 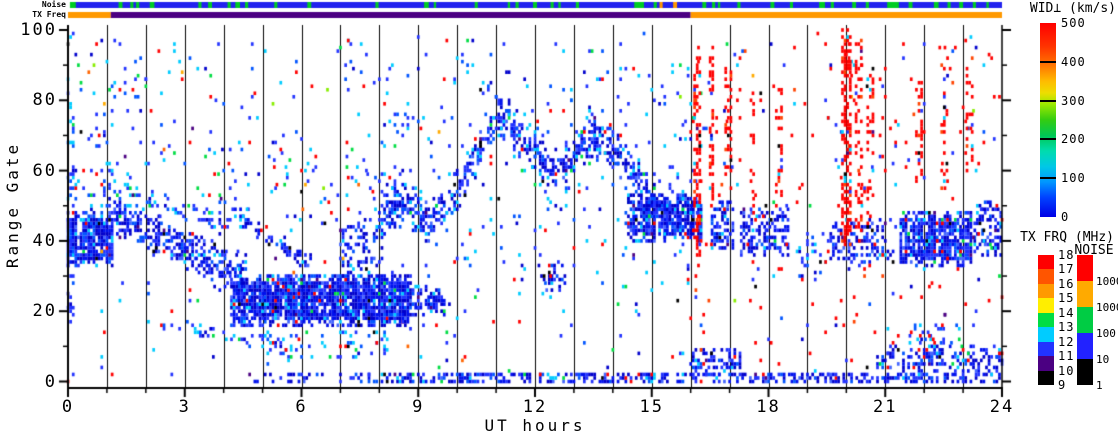 What do you see at coordinates (184, 407) in the screenshot?
I see `x-tick-label-3: 3` at bounding box center [184, 407].